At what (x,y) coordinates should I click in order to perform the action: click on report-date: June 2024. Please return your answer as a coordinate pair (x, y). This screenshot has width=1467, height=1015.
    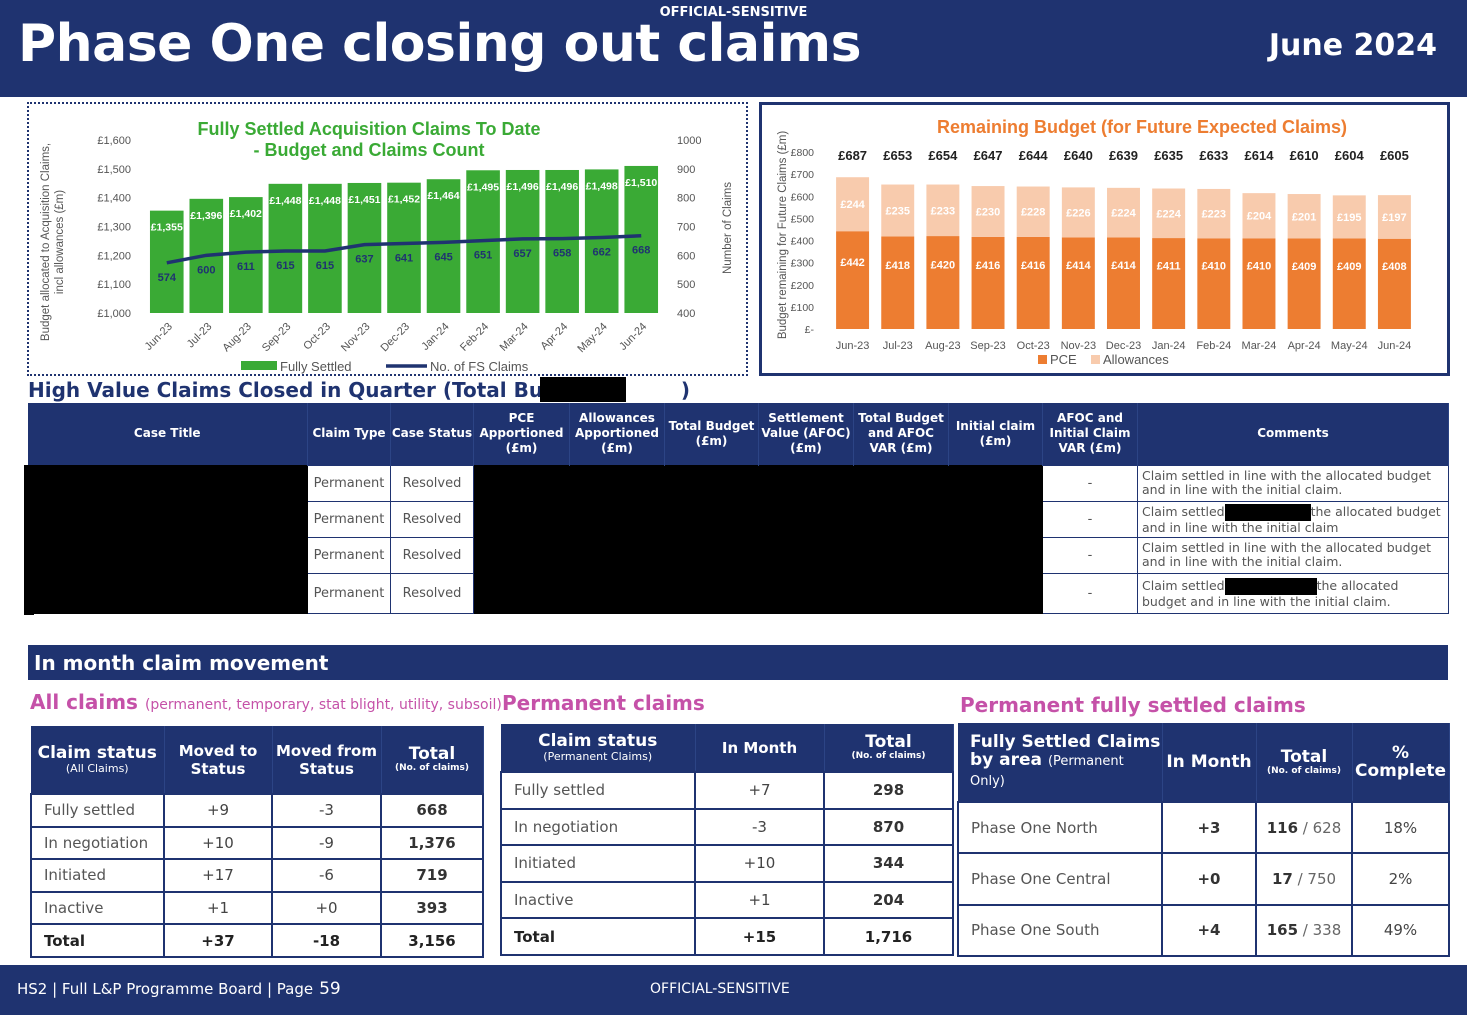
    Looking at the image, I should click on (1352, 45).